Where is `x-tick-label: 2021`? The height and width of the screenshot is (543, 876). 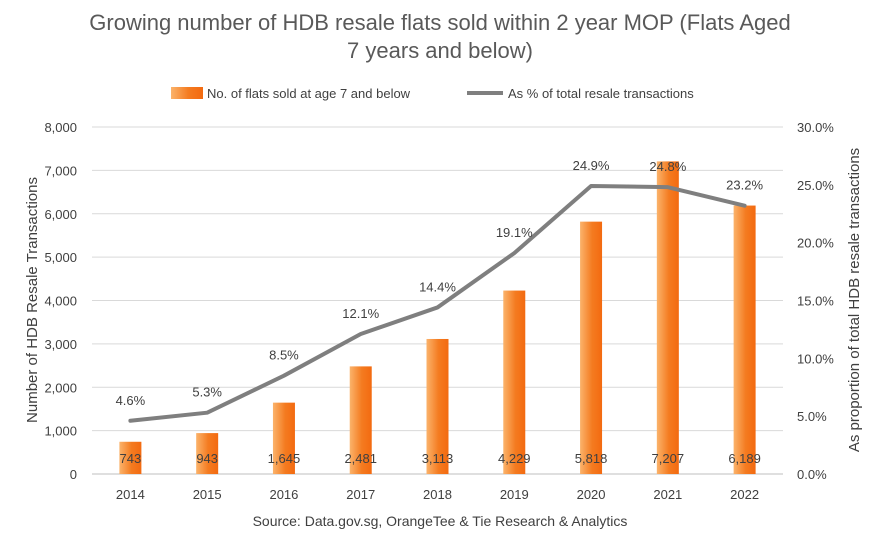
x-tick-label: 2021 is located at coordinates (667, 494).